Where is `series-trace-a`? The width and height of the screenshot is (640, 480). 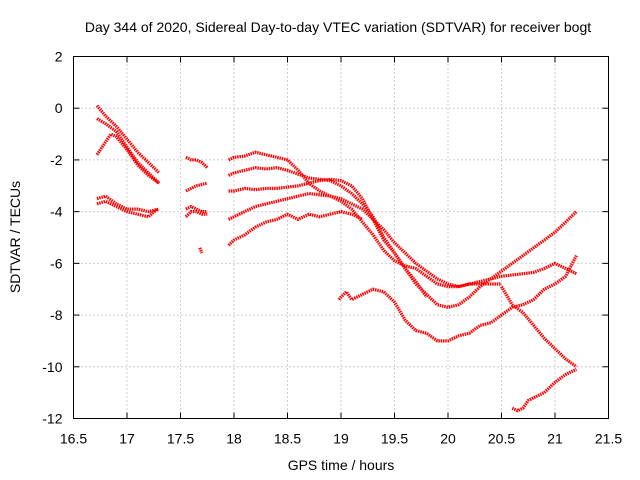 series-trace-a is located at coordinates (128, 139).